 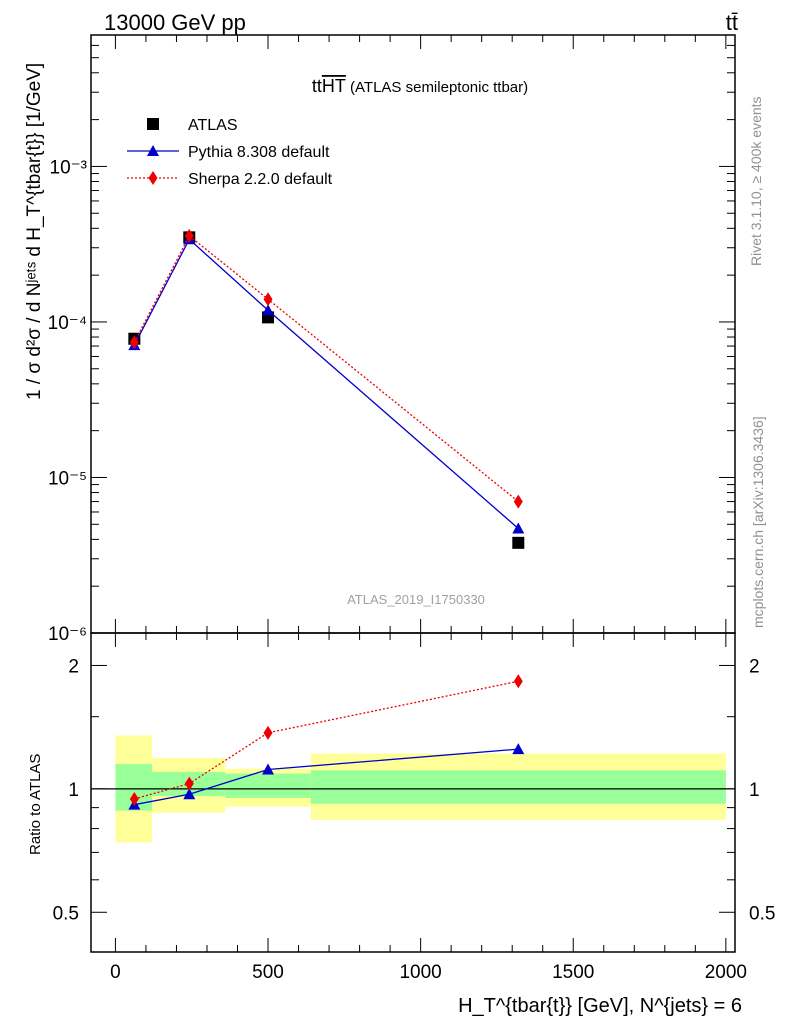 What do you see at coordinates (317, 86) in the screenshot?
I see `plot-title-prefix: tt` at bounding box center [317, 86].